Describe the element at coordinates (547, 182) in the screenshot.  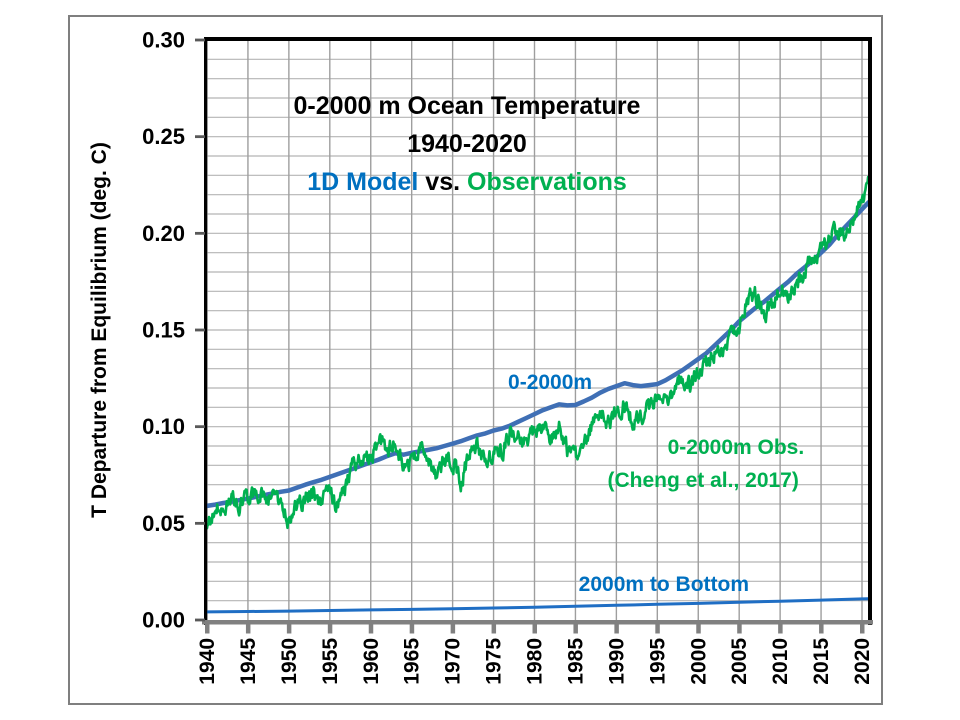
I see `observations-label-part: Observations` at that location.